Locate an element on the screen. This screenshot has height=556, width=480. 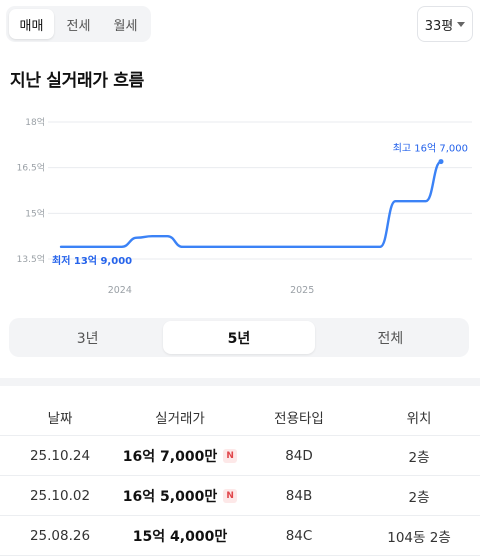
x-tick-label: 2024 is located at coordinates (120, 290).